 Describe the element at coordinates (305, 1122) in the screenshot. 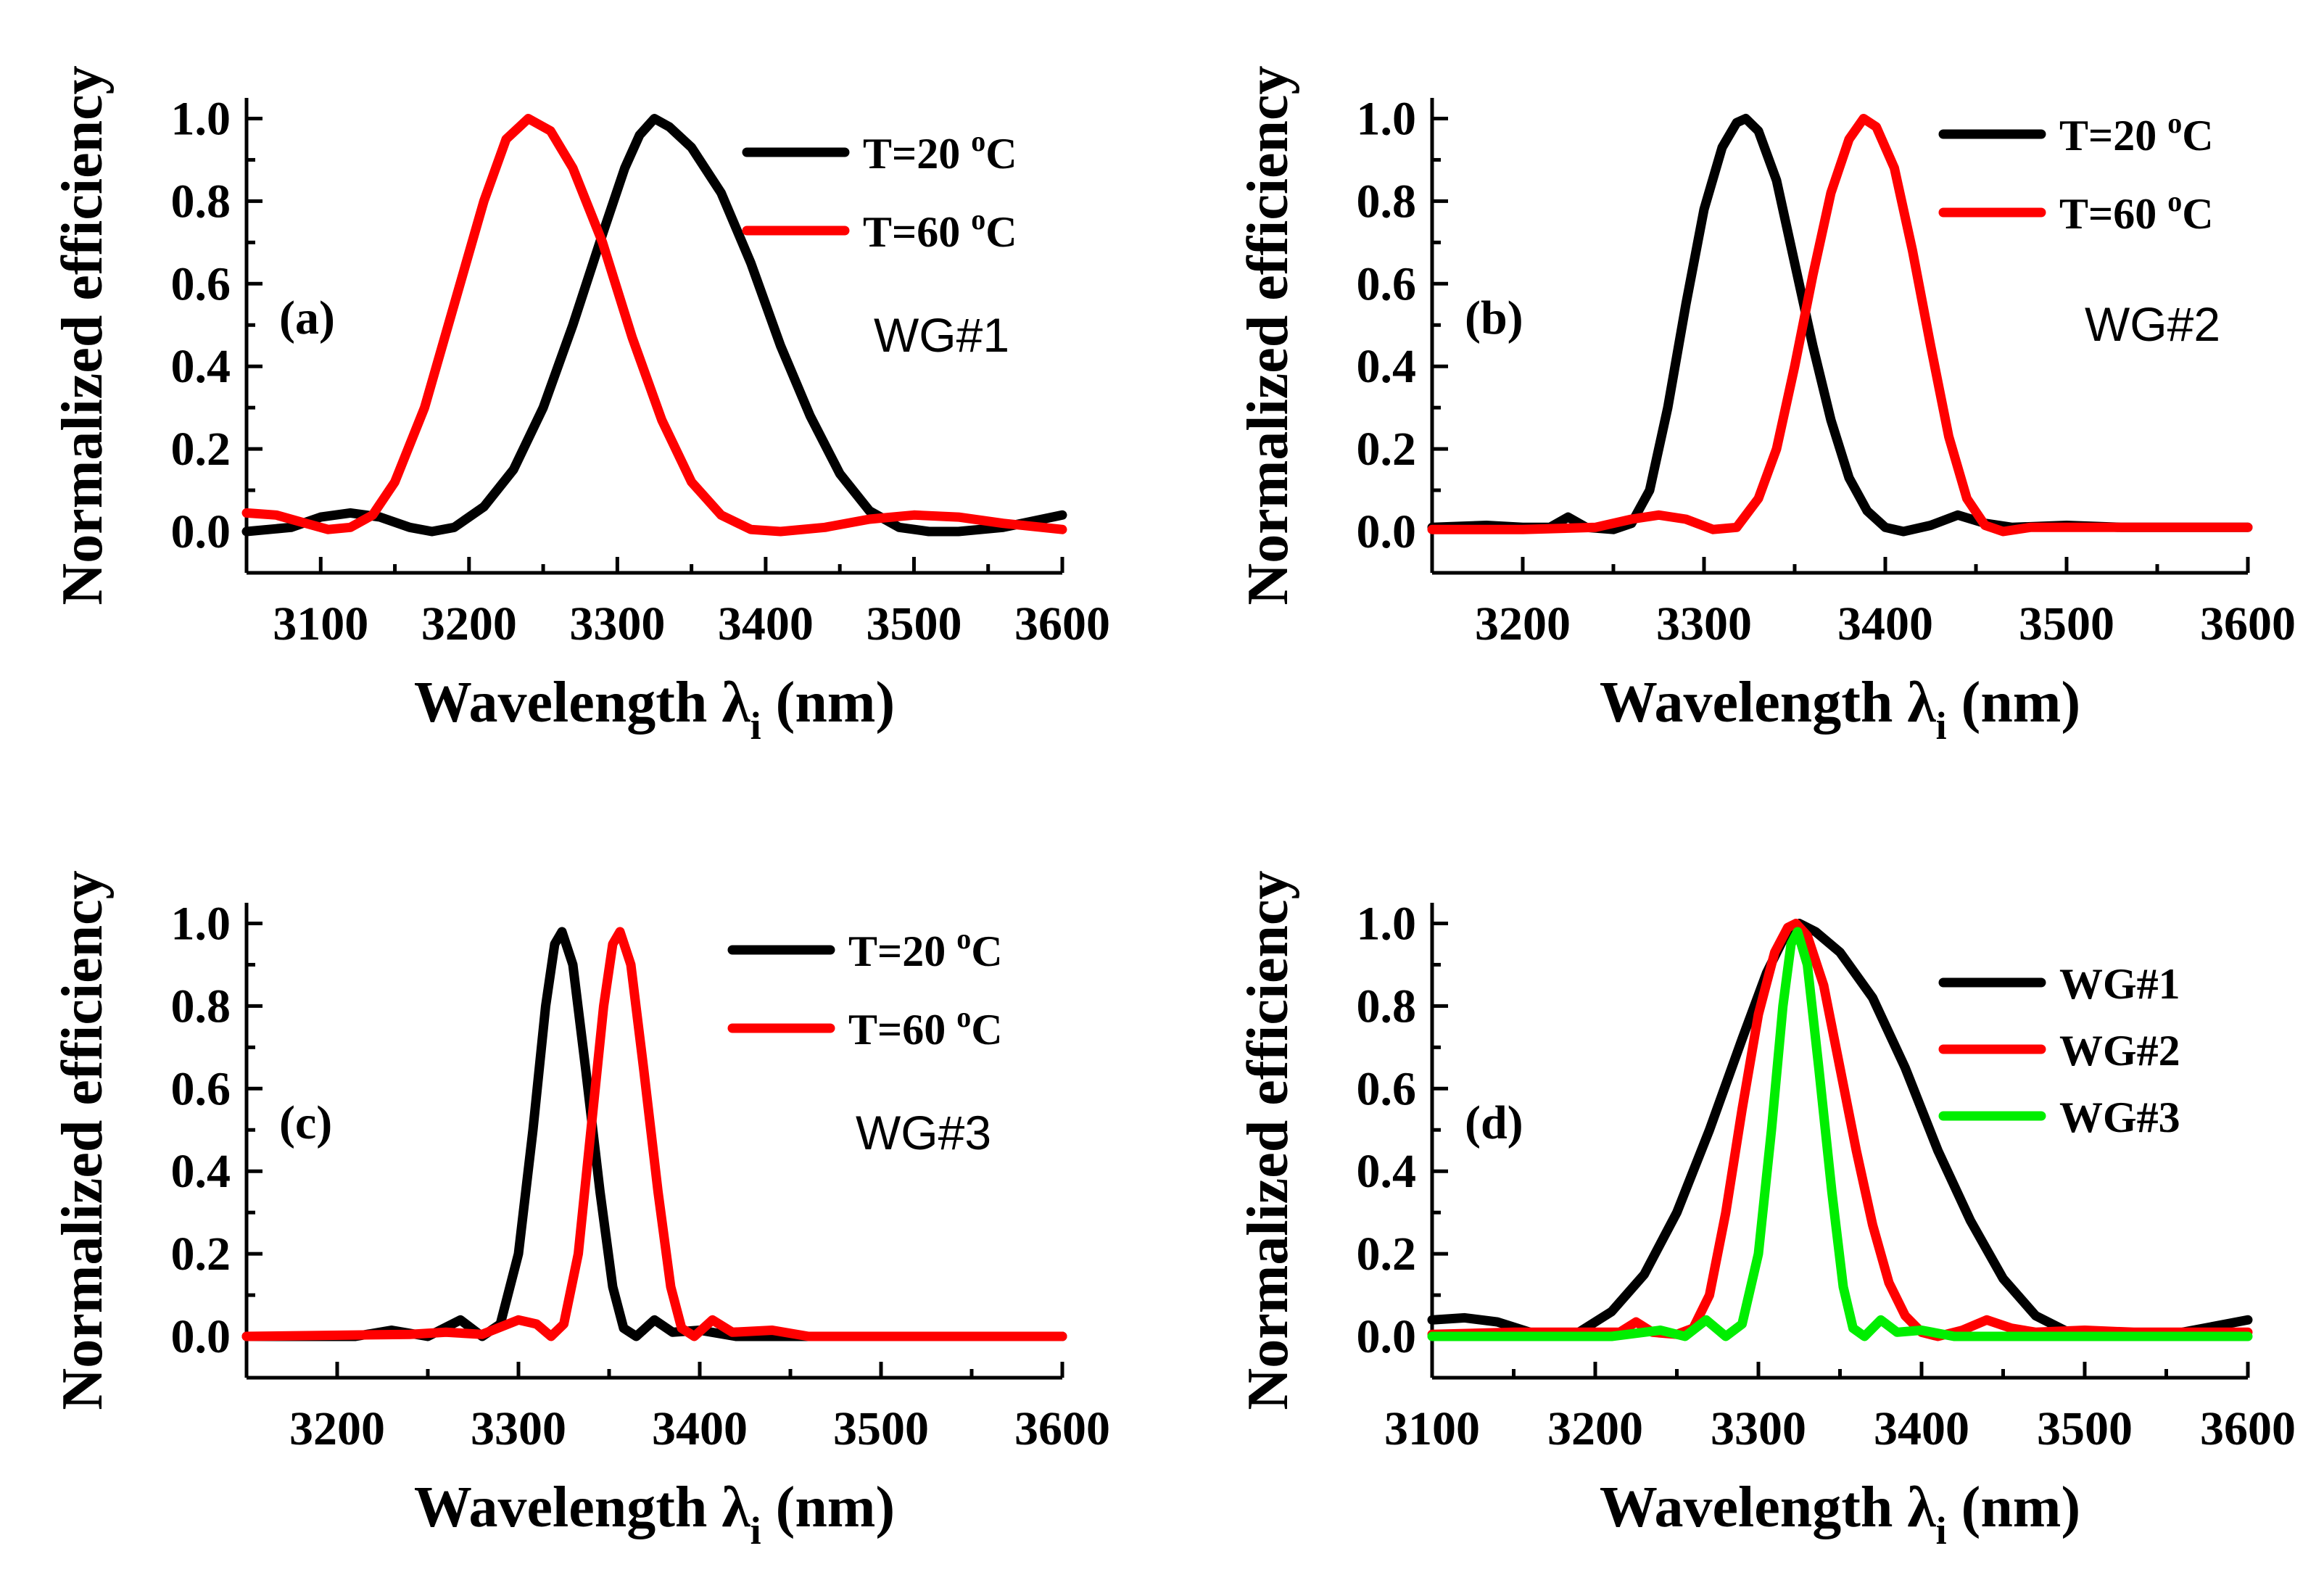

I see `panel-label: (c)` at that location.